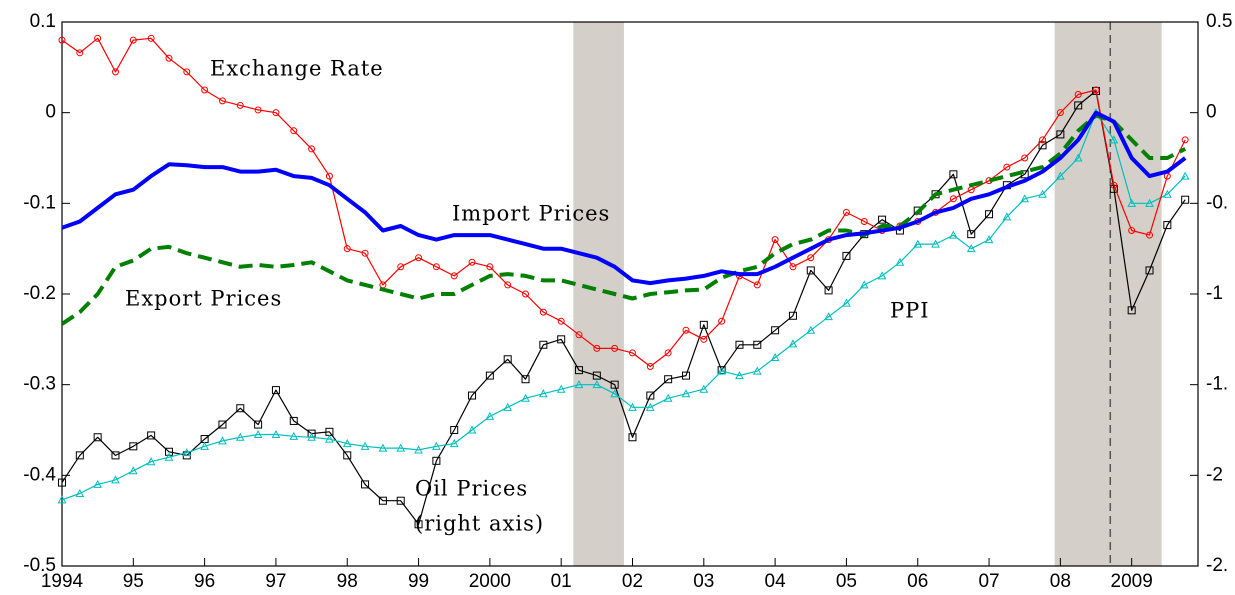 The height and width of the screenshot is (595, 1235). I want to click on x-tick-label: 04, so click(776, 581).